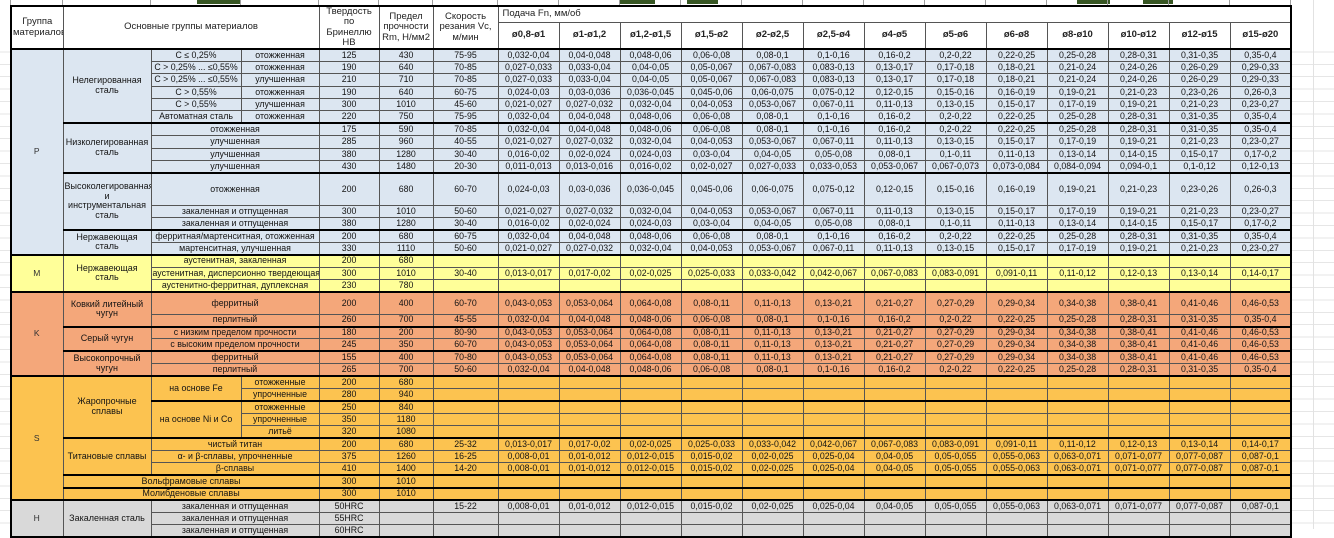 Image resolution: width=1334 pixels, height=538 pixels. I want to click on feed-value: 0,21-0,24, so click(1077, 80).